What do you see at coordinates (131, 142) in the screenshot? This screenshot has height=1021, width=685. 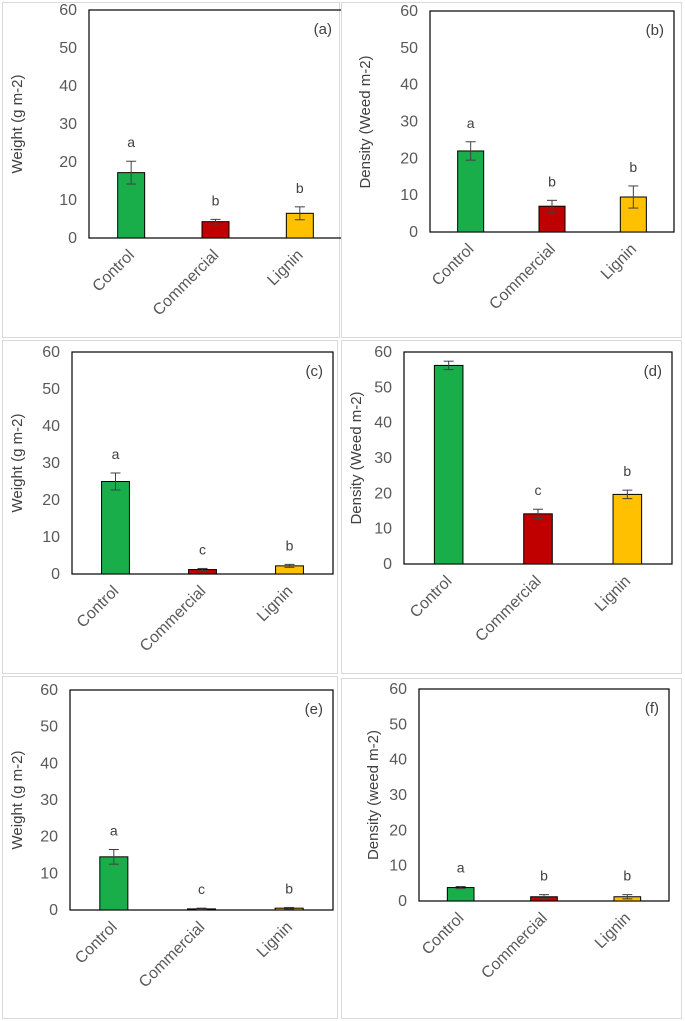 I see `panel-a-sig-letter-control: a` at bounding box center [131, 142].